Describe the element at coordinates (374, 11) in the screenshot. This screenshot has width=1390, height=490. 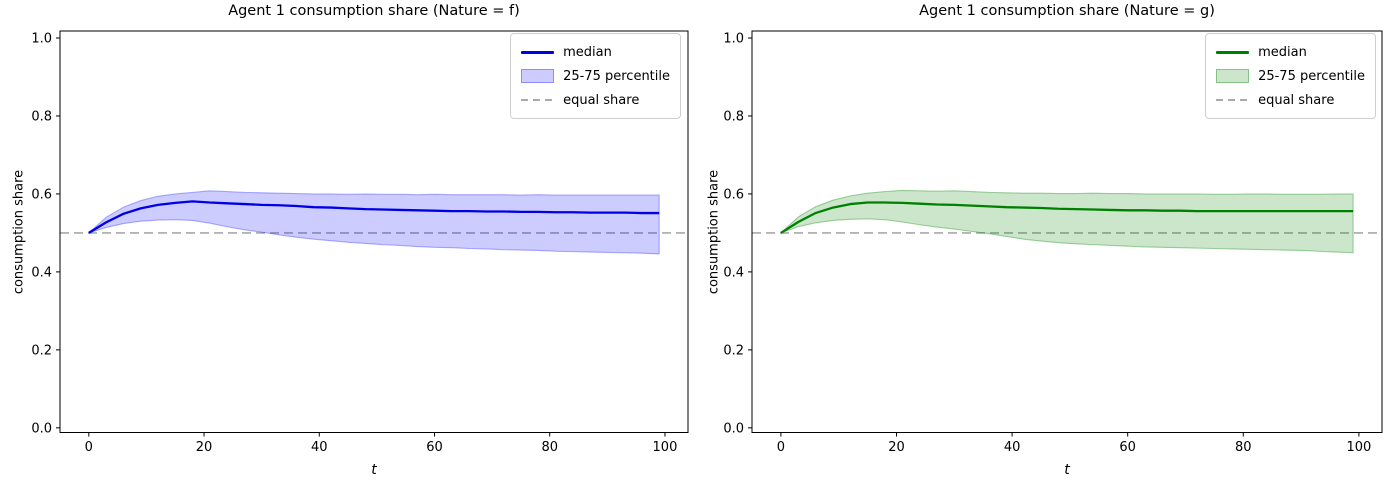
I see `chart-title: Agent 1 consumption share (Nature = f)` at that location.